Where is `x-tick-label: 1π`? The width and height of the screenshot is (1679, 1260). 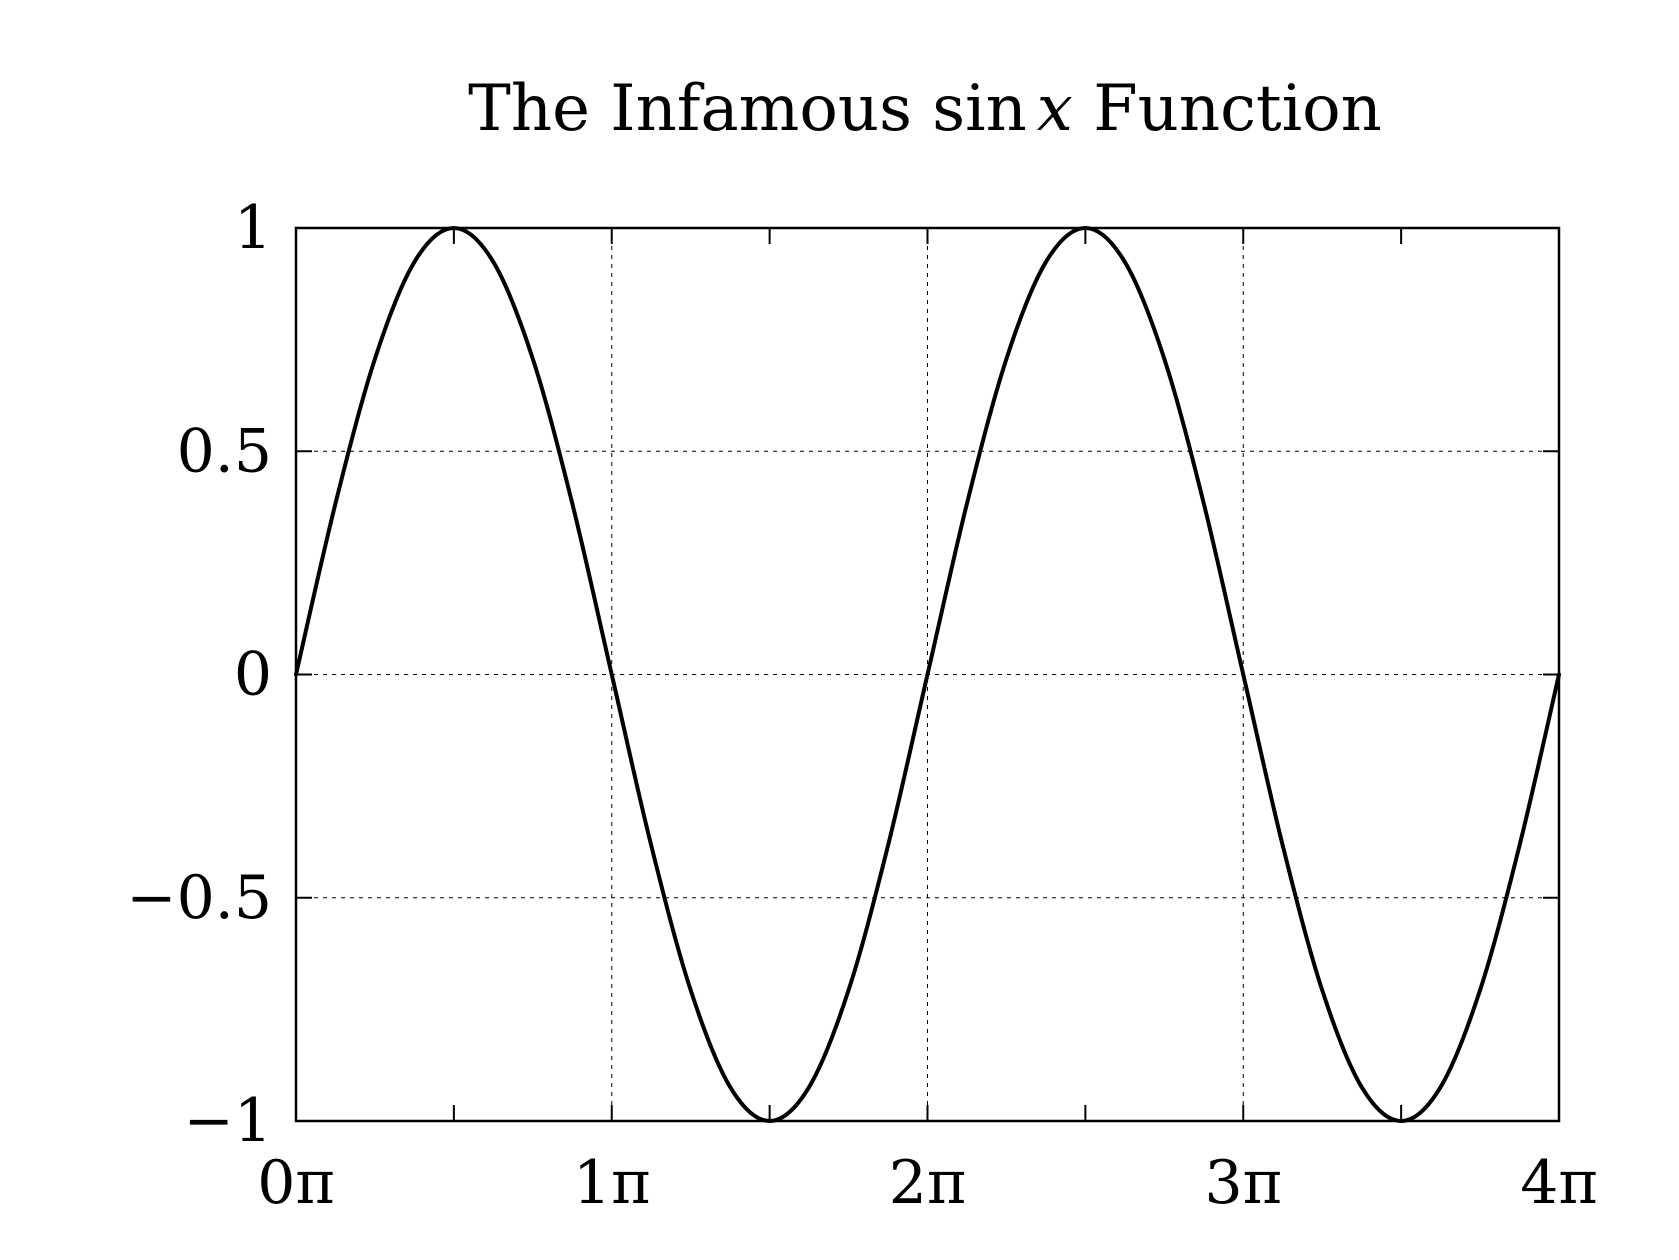
x-tick-label: 1π is located at coordinates (612, 1183).